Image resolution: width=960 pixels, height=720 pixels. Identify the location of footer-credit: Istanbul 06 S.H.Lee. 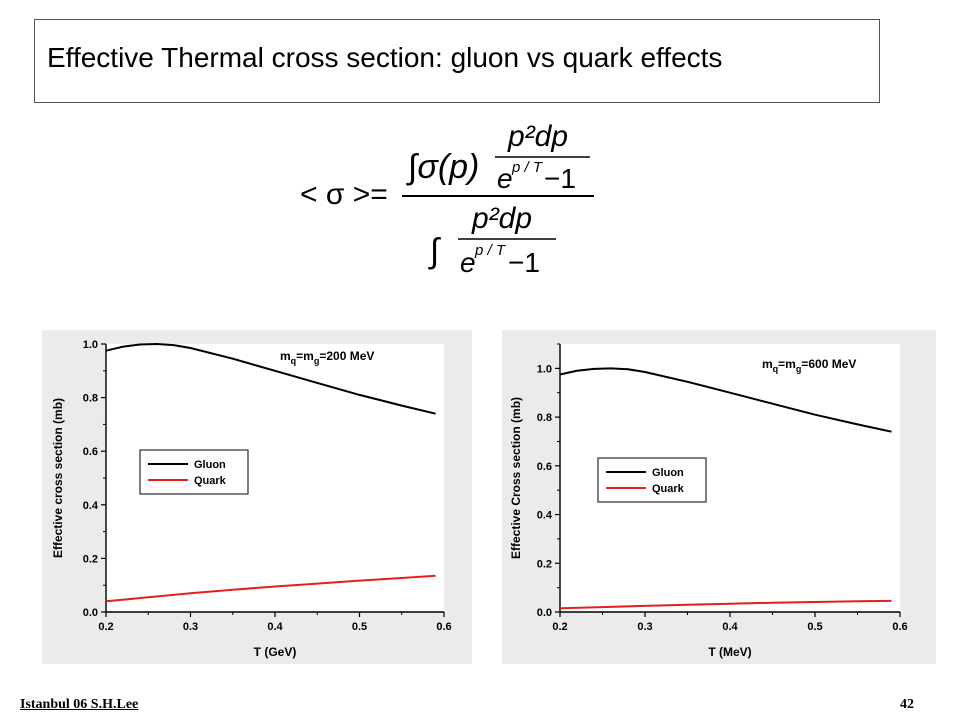
(79, 704).